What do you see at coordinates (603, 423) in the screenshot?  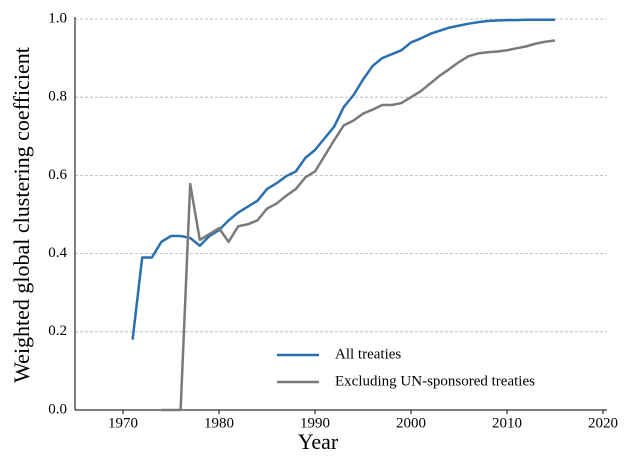 I see `x-tick-label: 2020` at bounding box center [603, 423].